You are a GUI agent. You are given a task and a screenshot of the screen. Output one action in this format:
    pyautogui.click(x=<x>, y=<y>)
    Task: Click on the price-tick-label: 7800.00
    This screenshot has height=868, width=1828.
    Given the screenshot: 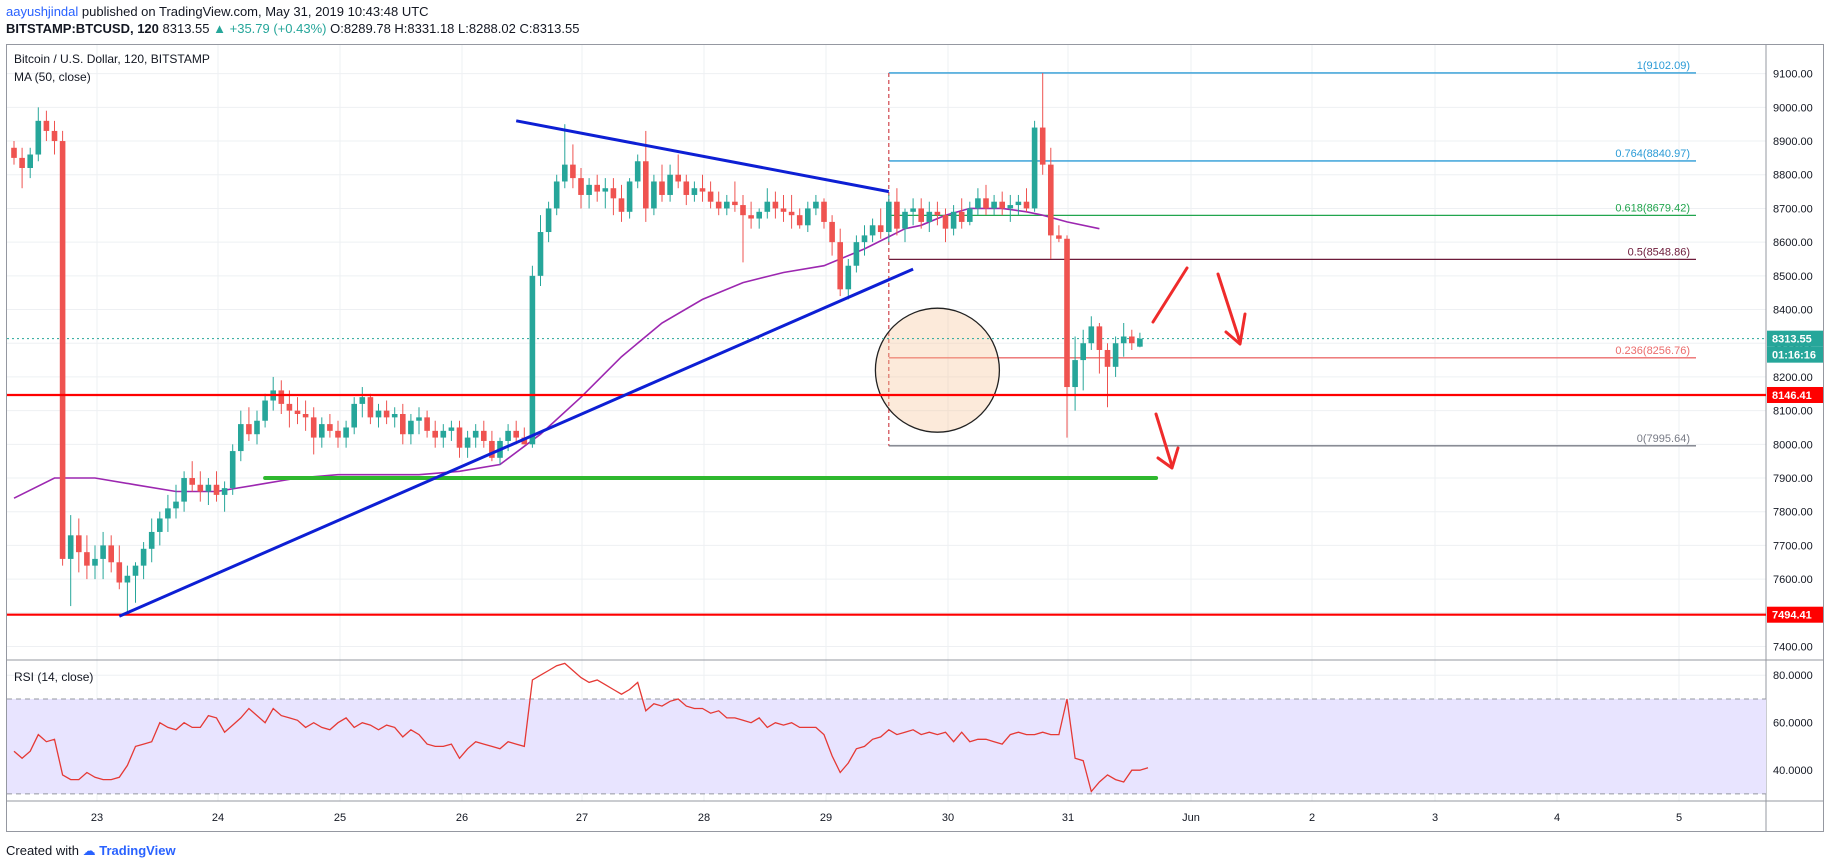 What is the action you would take?
    pyautogui.click(x=1793, y=513)
    